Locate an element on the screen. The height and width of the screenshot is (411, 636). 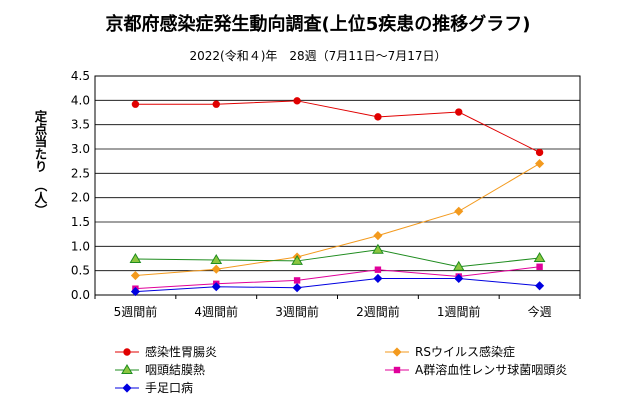
y-tick-label: 3.5 is located at coordinates (80, 125).